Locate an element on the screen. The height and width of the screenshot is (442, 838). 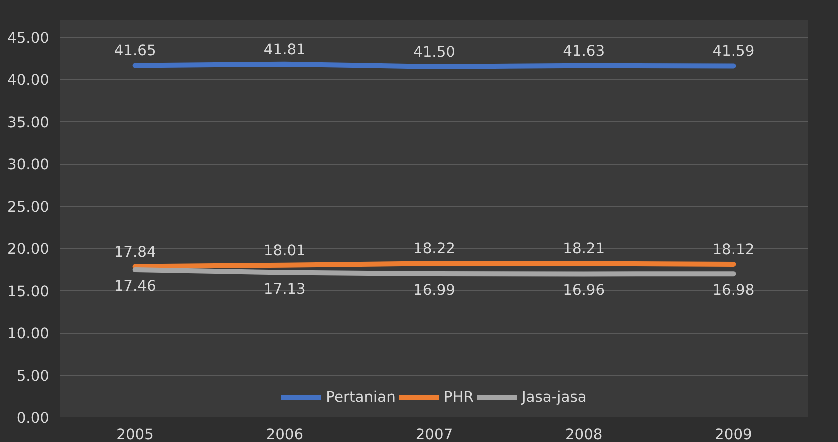
y-tick-label: 25.00 is located at coordinates (29, 207).